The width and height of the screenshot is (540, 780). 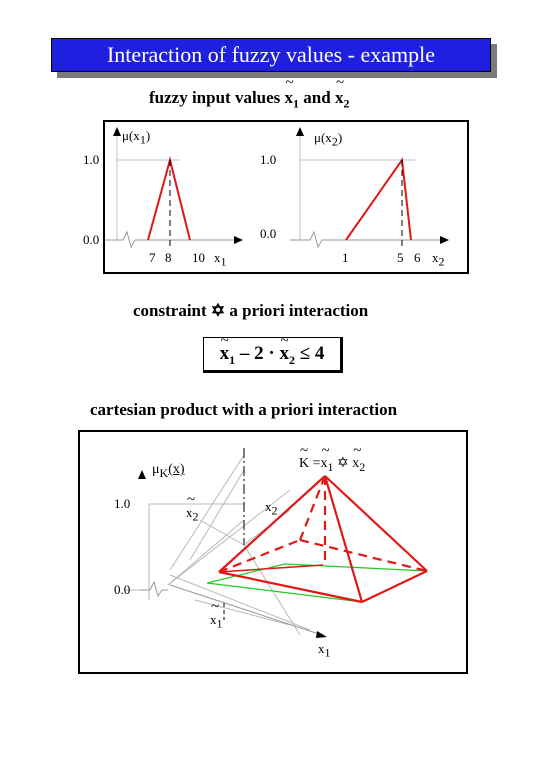 I want to click on mu-k-label: μK(x), so click(x=168, y=471).